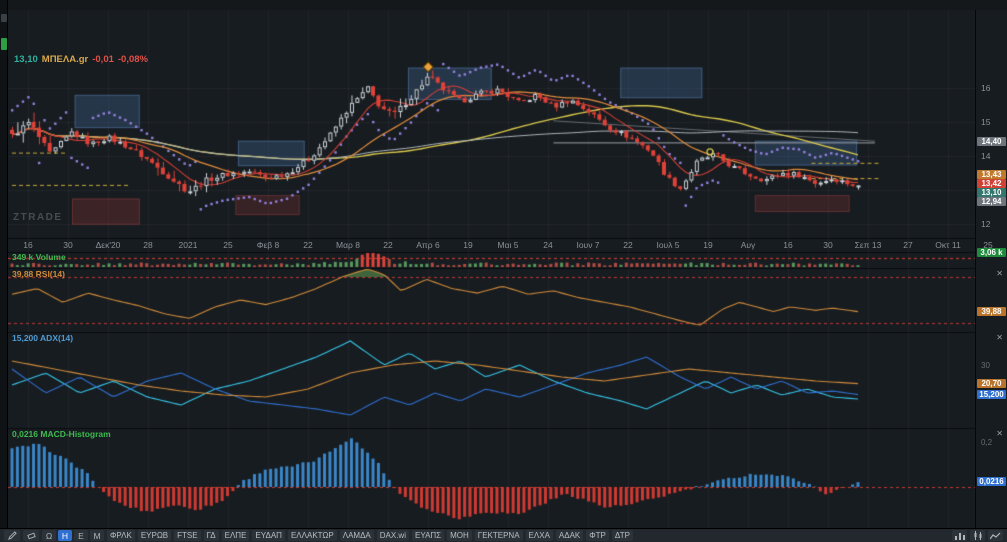  Describe the element at coordinates (668, 245) in the screenshot. I see `time-axis-label: Ιουλ 5` at that location.